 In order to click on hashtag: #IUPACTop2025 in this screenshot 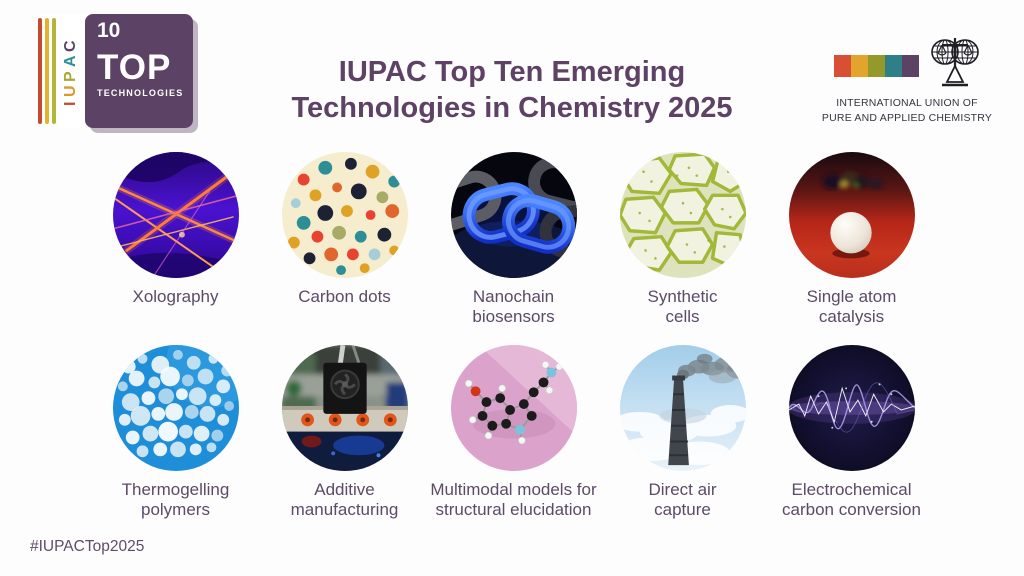, I will do `click(87, 546)`.